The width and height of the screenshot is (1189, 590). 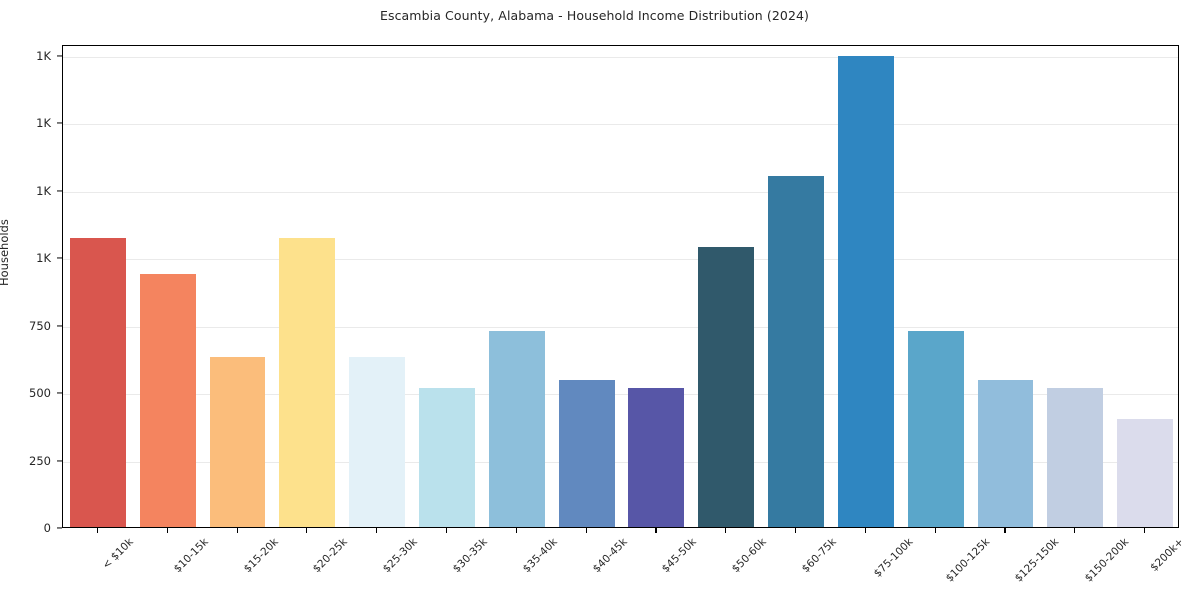 What do you see at coordinates (97, 382) in the screenshot?
I see `bar-10k` at bounding box center [97, 382].